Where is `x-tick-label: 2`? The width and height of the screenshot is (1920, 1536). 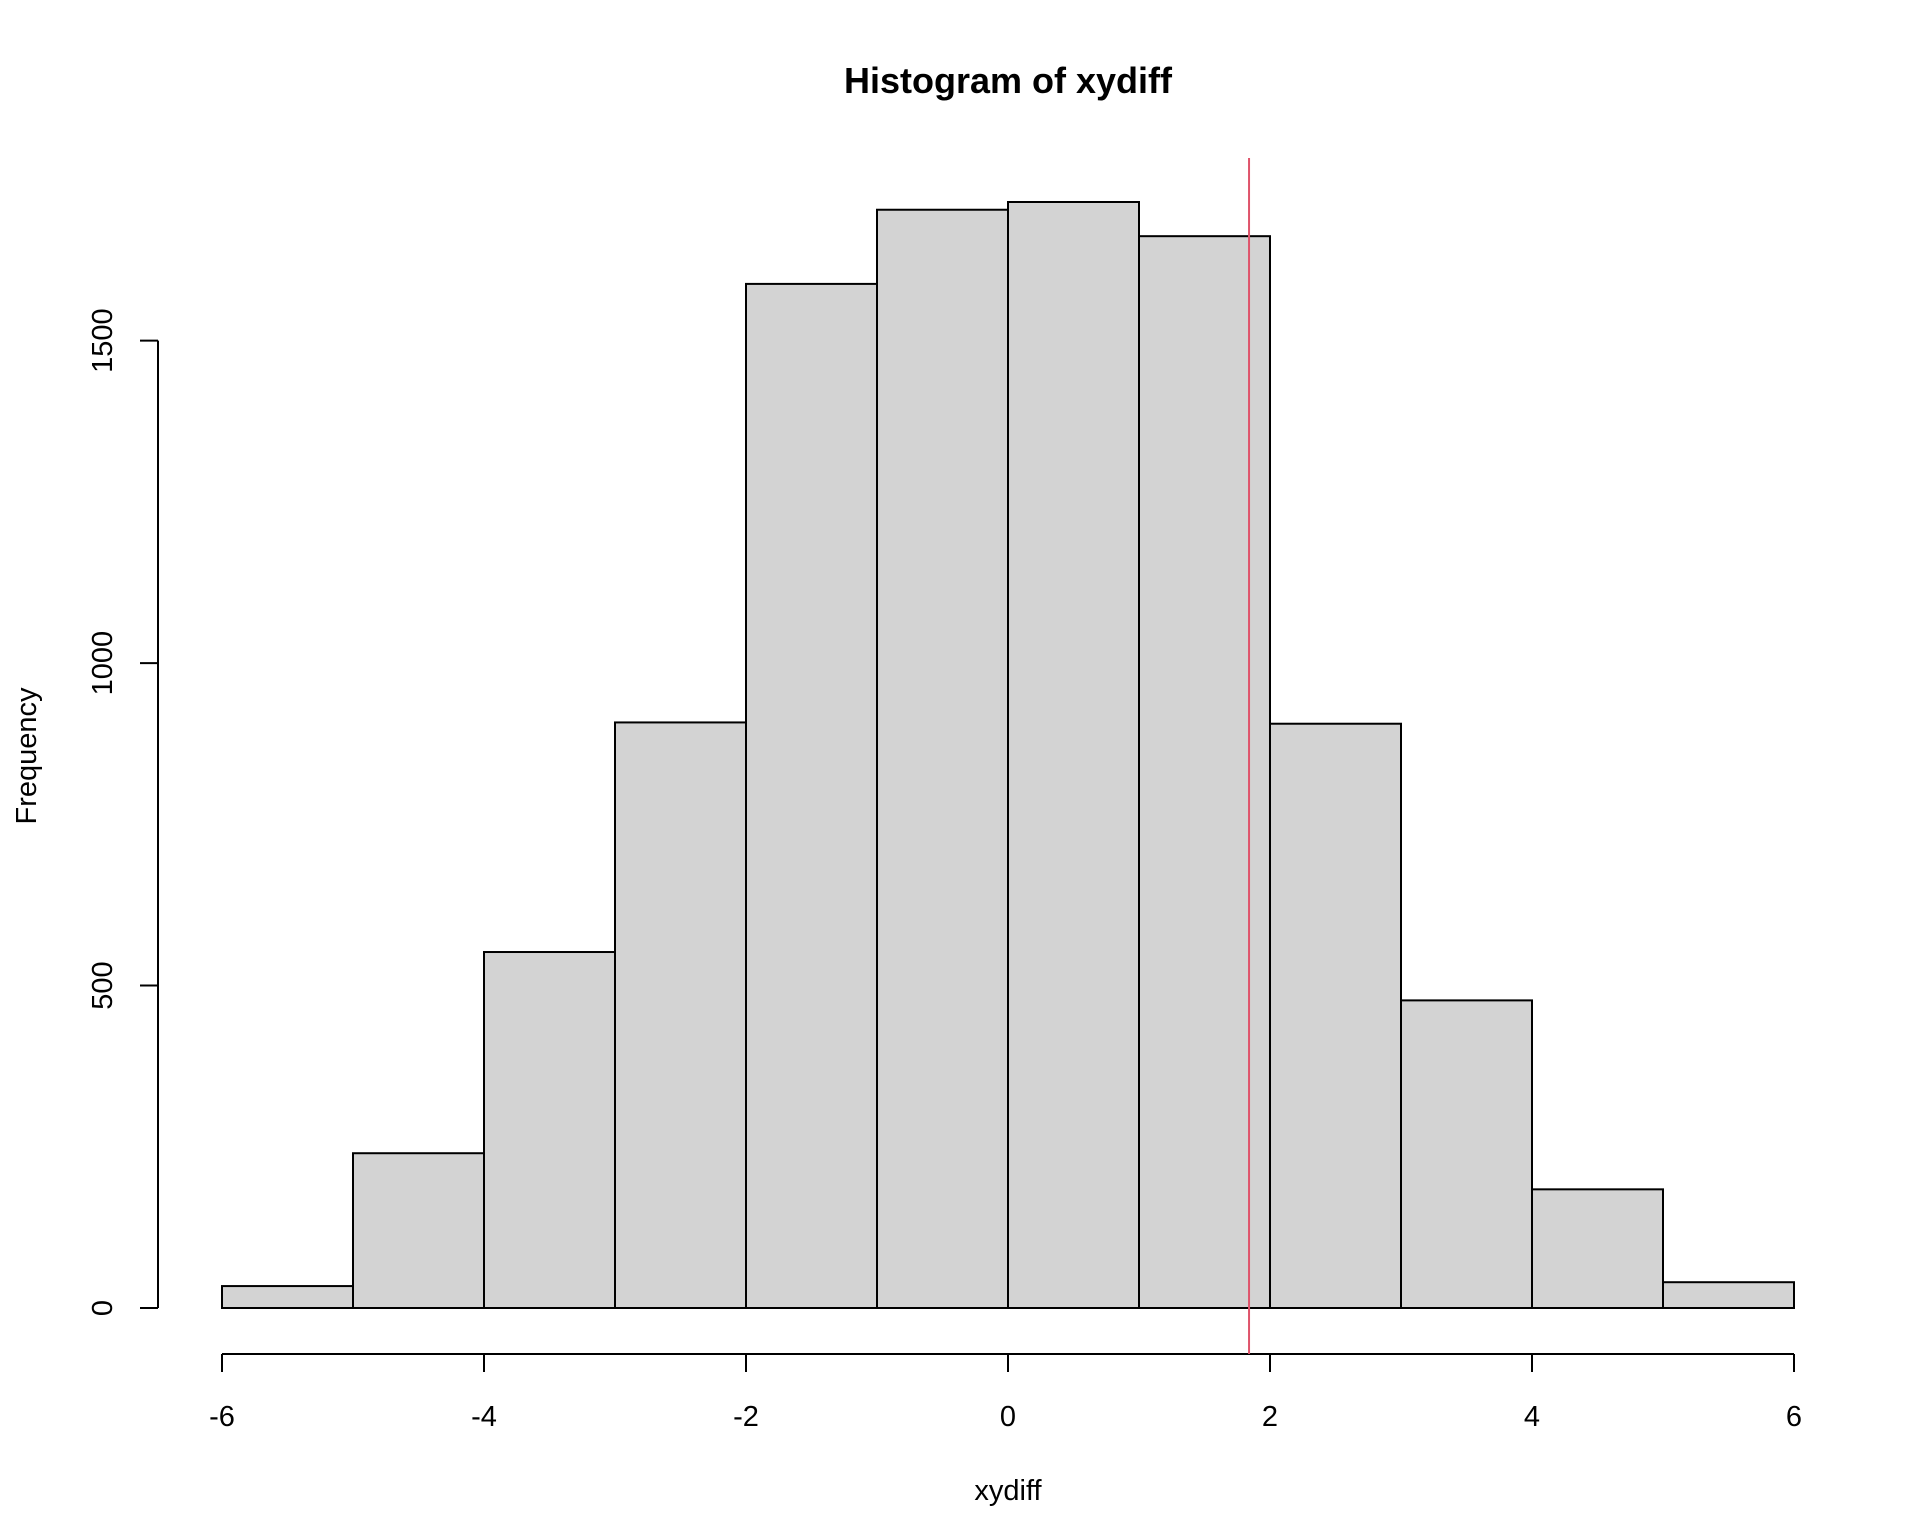
x-tick-label: 2 is located at coordinates (1270, 1417).